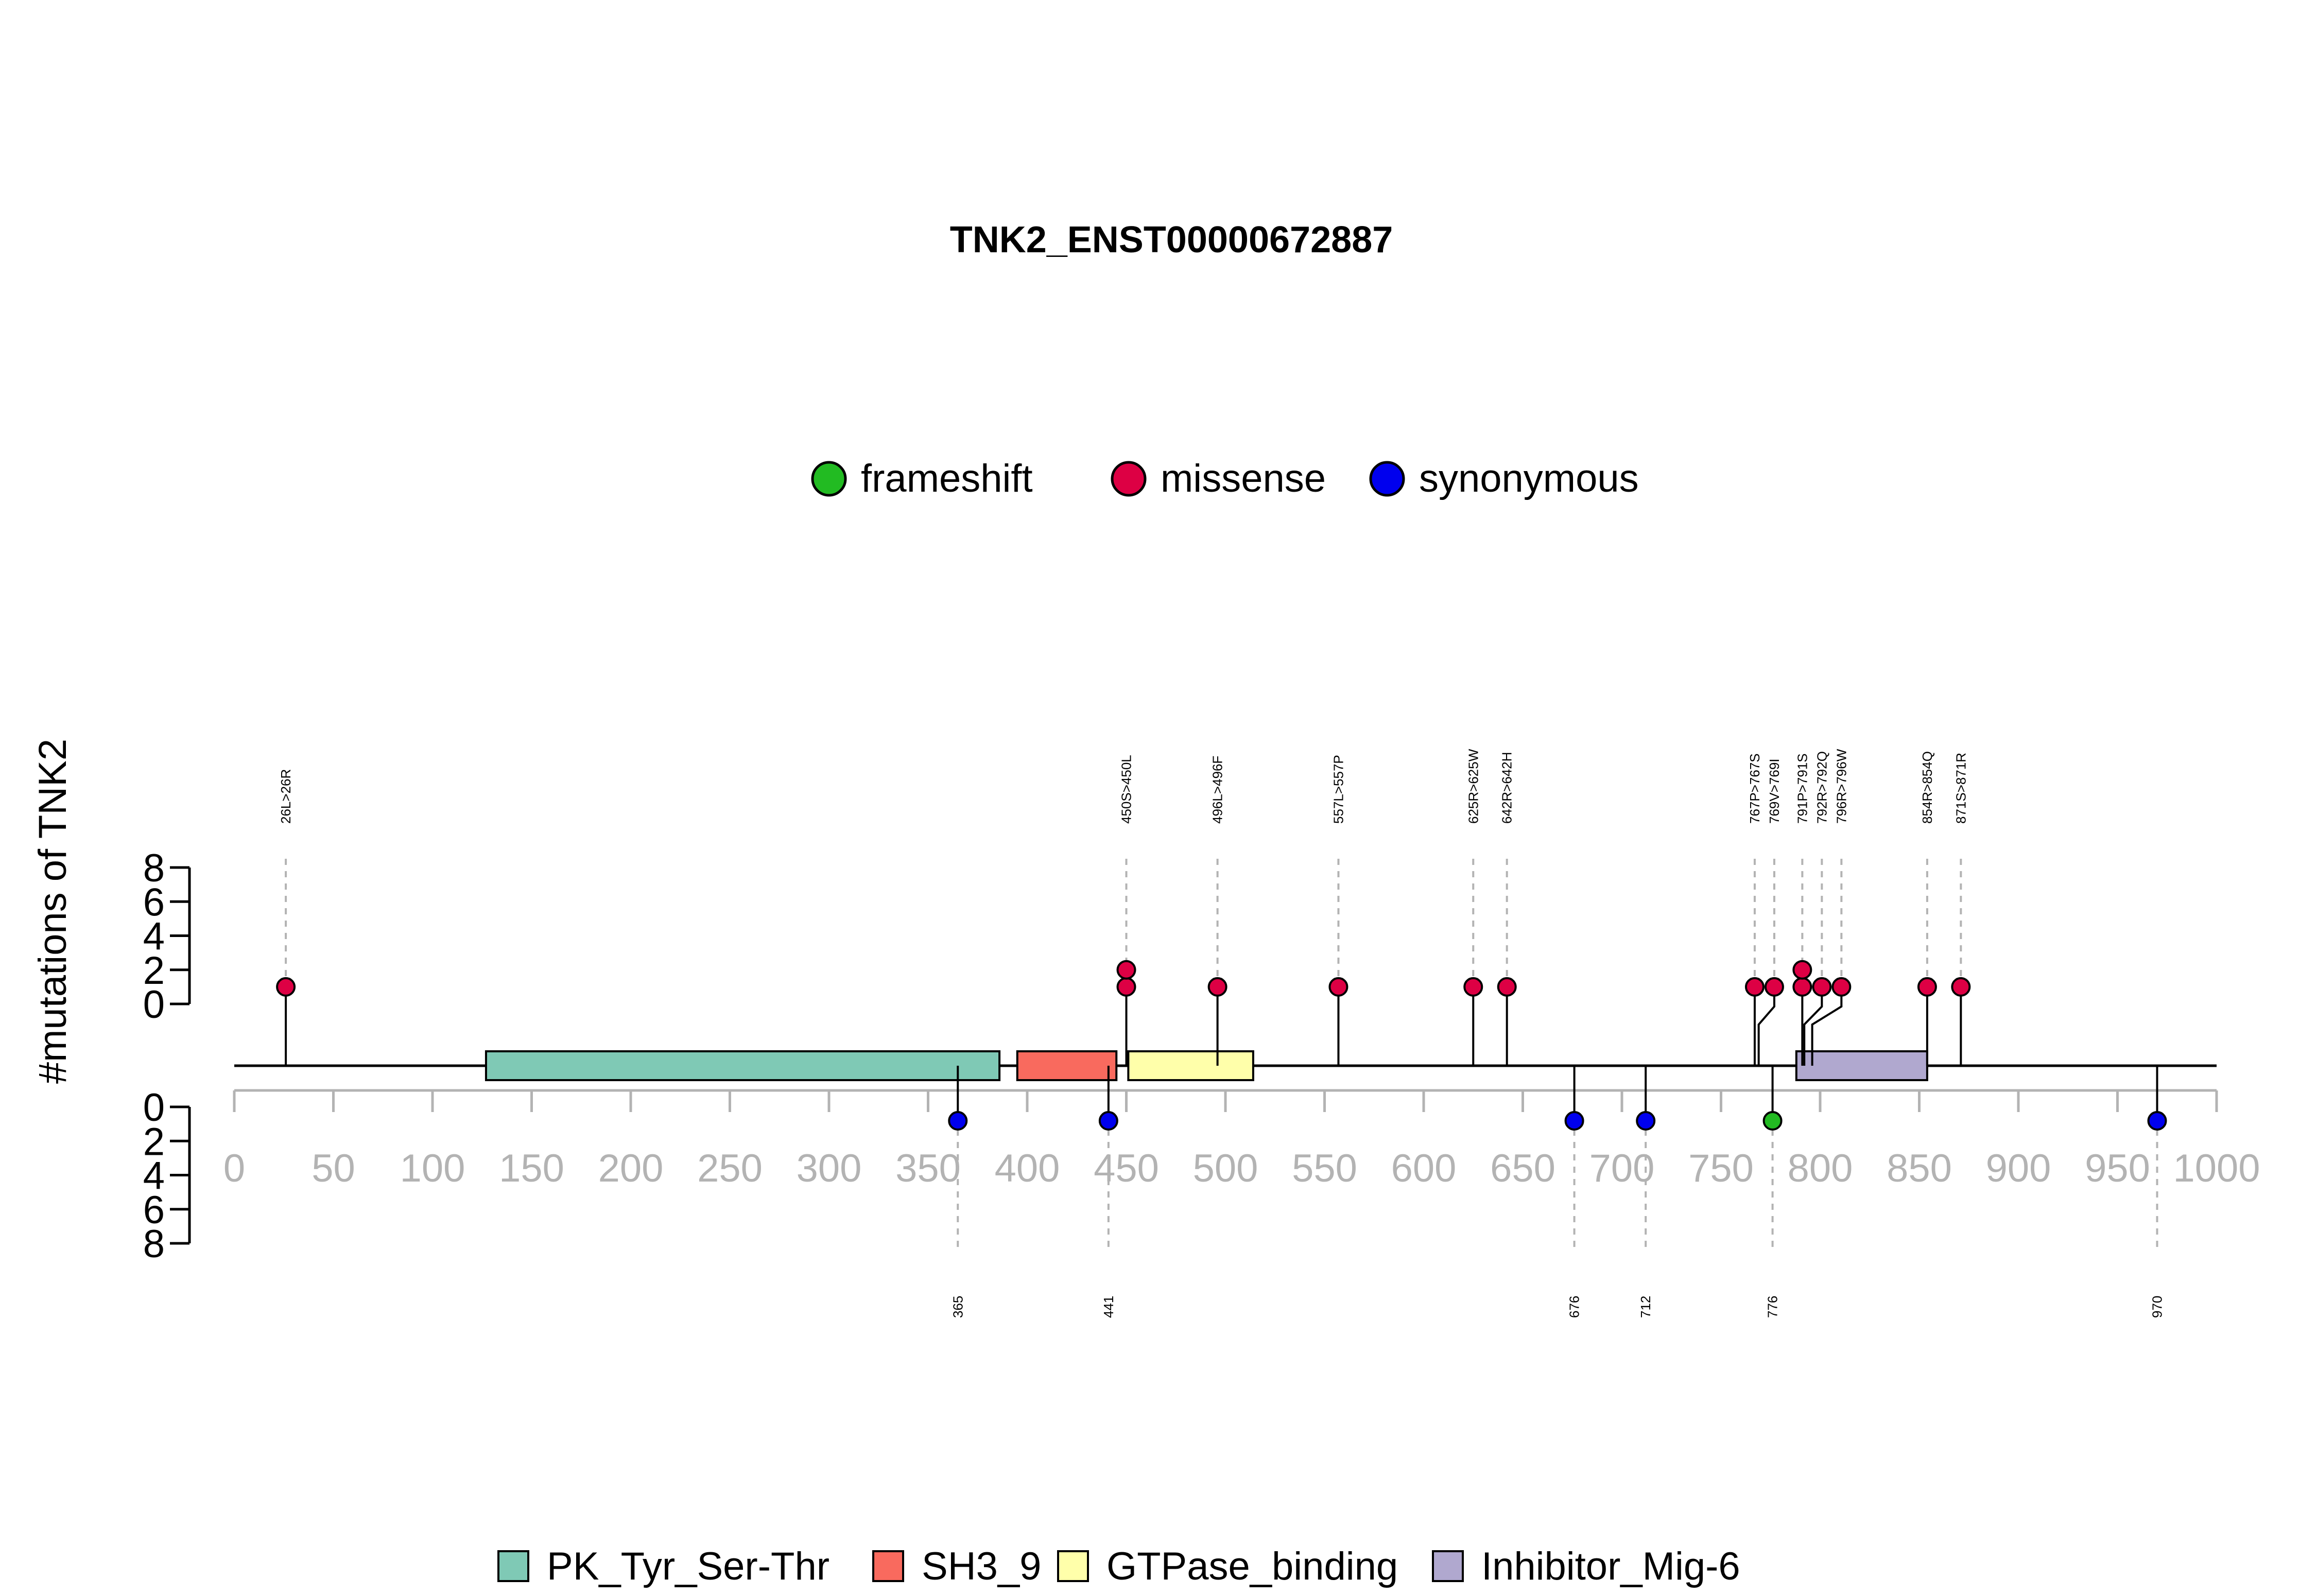 This screenshot has height=1596, width=2317. I want to click on domain-PK_Tyr_Ser-Thr, so click(743, 1065).